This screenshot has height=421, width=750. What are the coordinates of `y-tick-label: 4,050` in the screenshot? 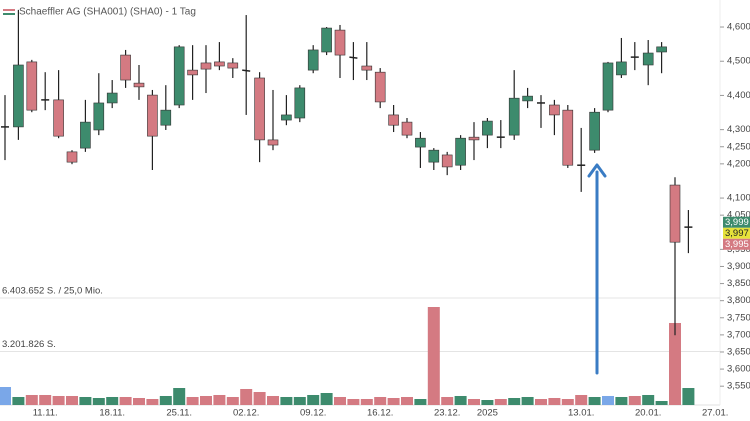 It's located at (738, 215).